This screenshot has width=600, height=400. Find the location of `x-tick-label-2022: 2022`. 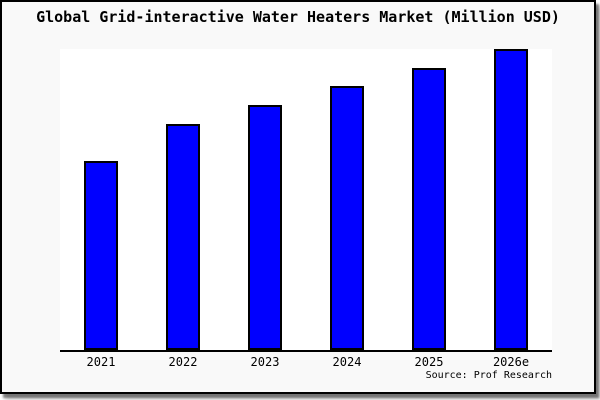

x-tick-label-2022: 2022 is located at coordinates (183, 362).